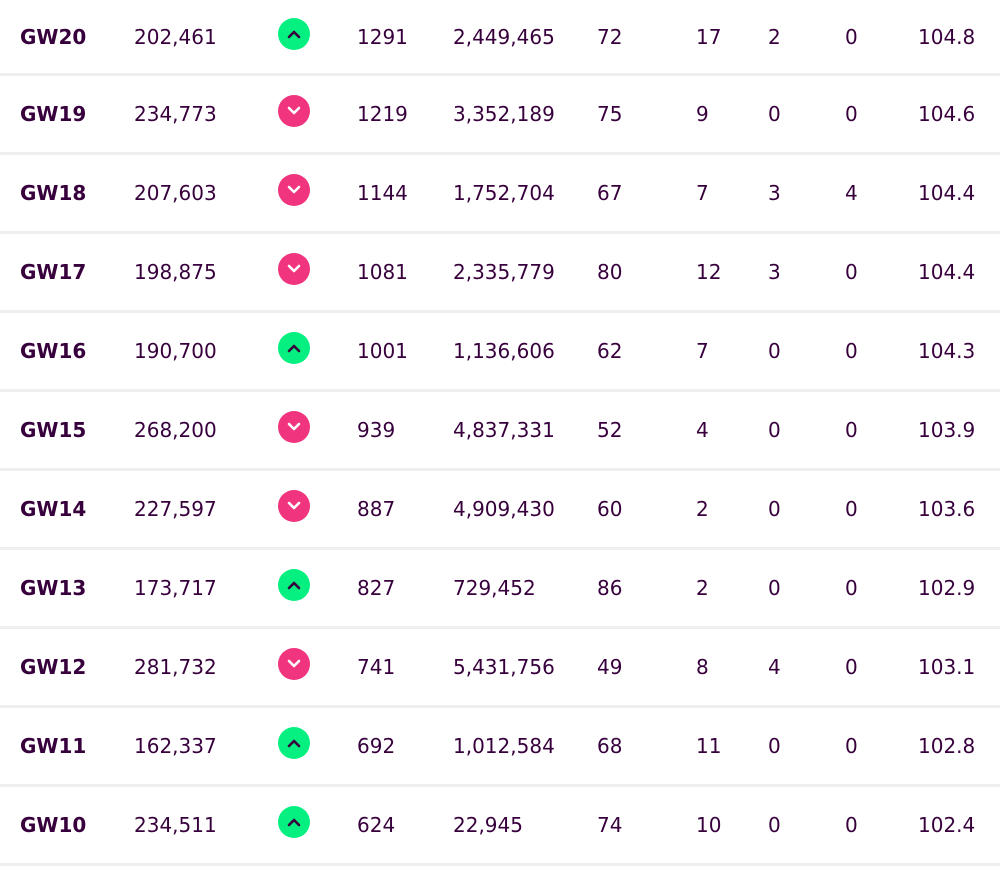 The width and height of the screenshot is (1000, 871). I want to click on gameweek-cell: GW18, so click(53, 193).